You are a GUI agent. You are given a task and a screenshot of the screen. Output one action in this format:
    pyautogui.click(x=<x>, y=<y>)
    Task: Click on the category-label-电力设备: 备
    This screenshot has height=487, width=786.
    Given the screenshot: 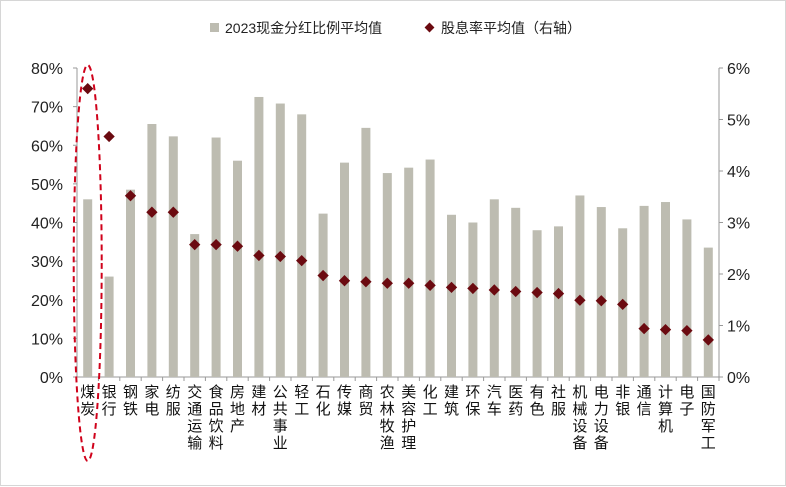 What is the action you would take?
    pyautogui.click(x=601, y=443)
    